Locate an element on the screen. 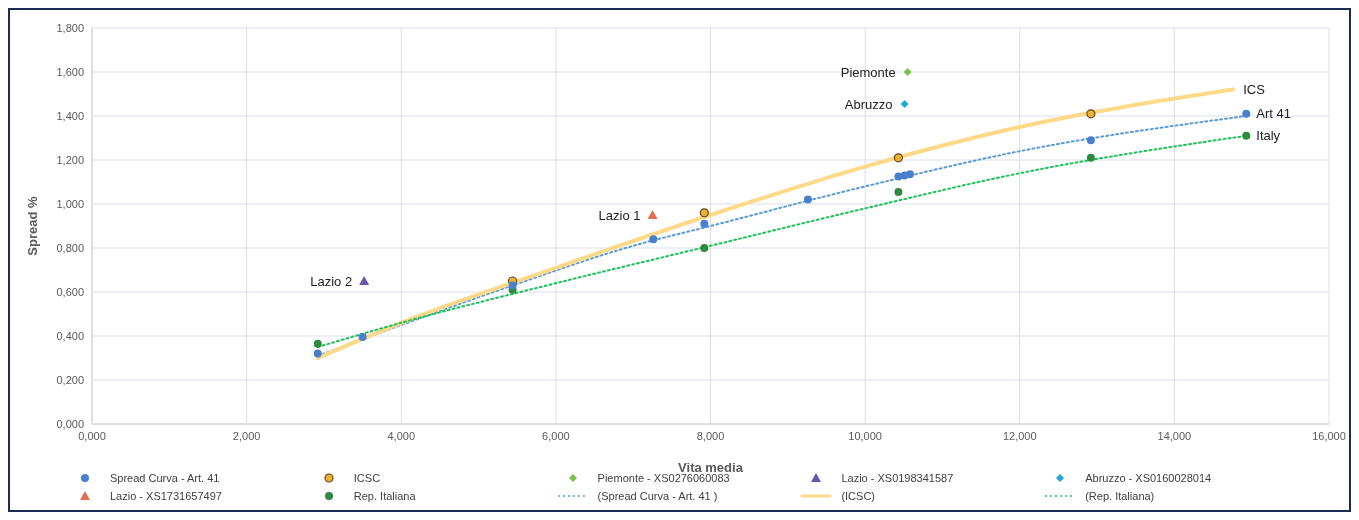 This screenshot has height=520, width=1359. y-tick-label: 0,400 is located at coordinates (70, 335).